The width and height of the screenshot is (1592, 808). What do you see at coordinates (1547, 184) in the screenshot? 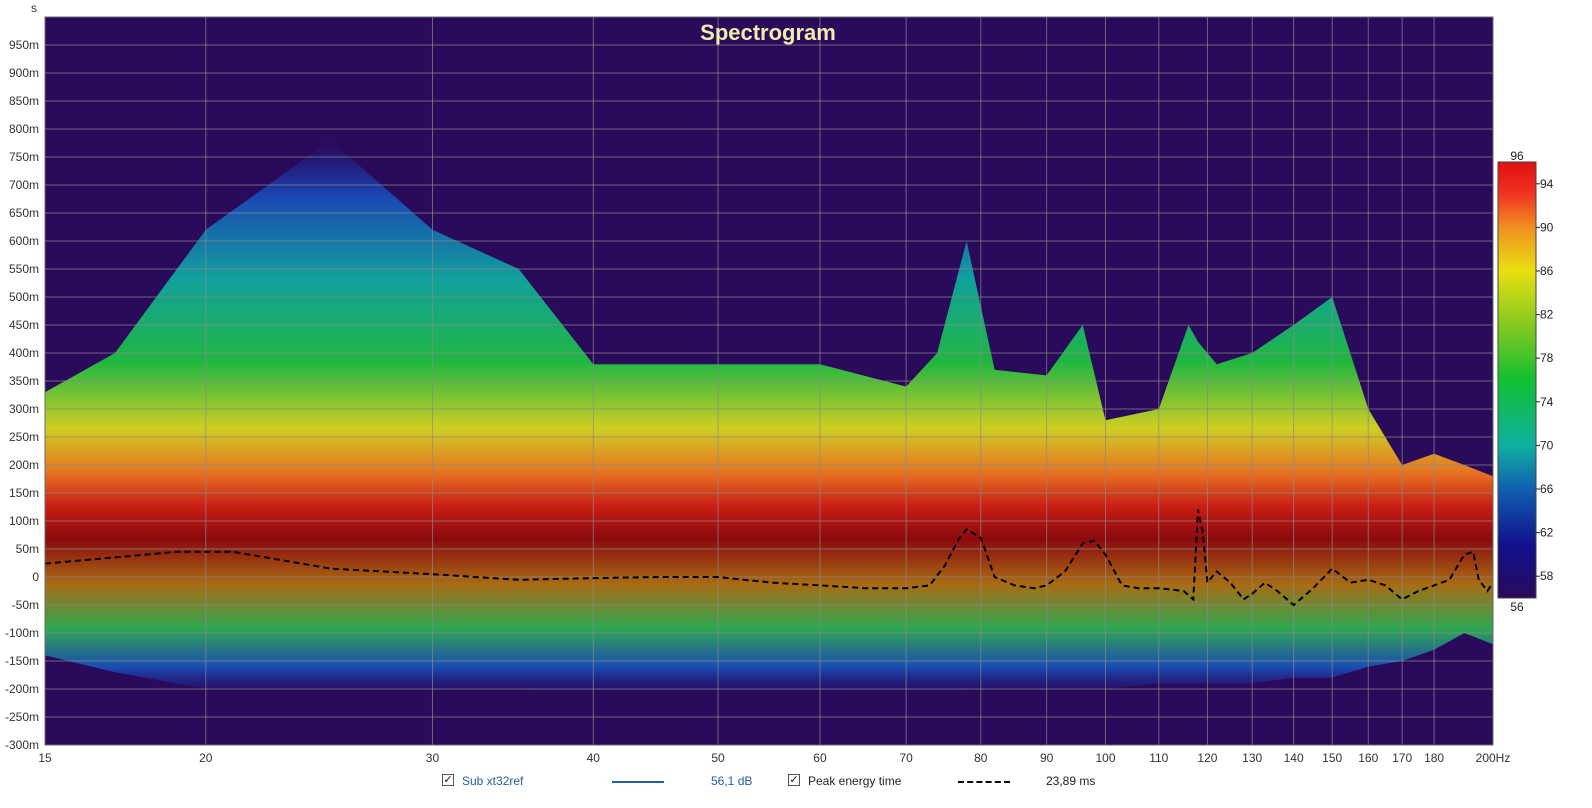
I see `colorbar-tick-label: 94` at bounding box center [1547, 184].